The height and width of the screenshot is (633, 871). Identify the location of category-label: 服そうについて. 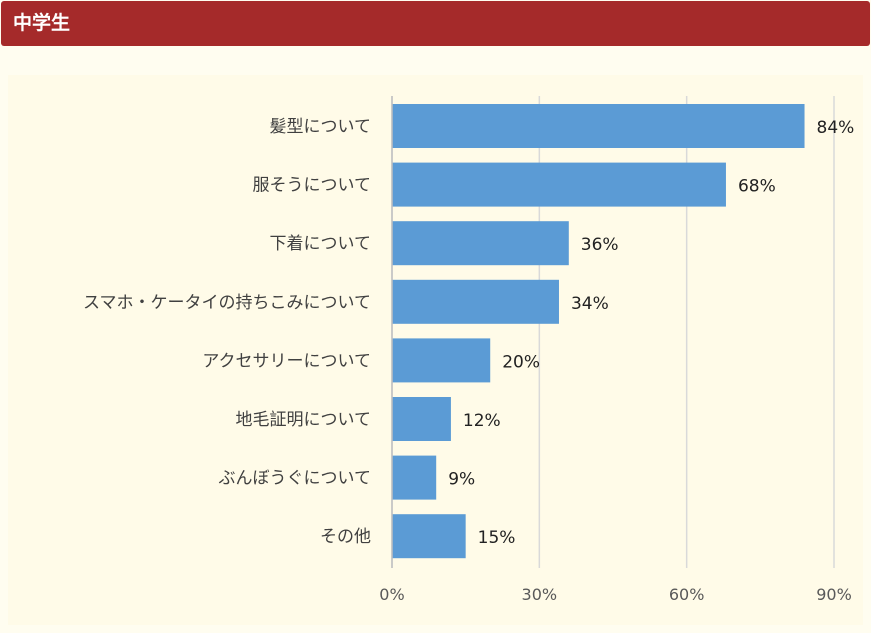
(312, 186).